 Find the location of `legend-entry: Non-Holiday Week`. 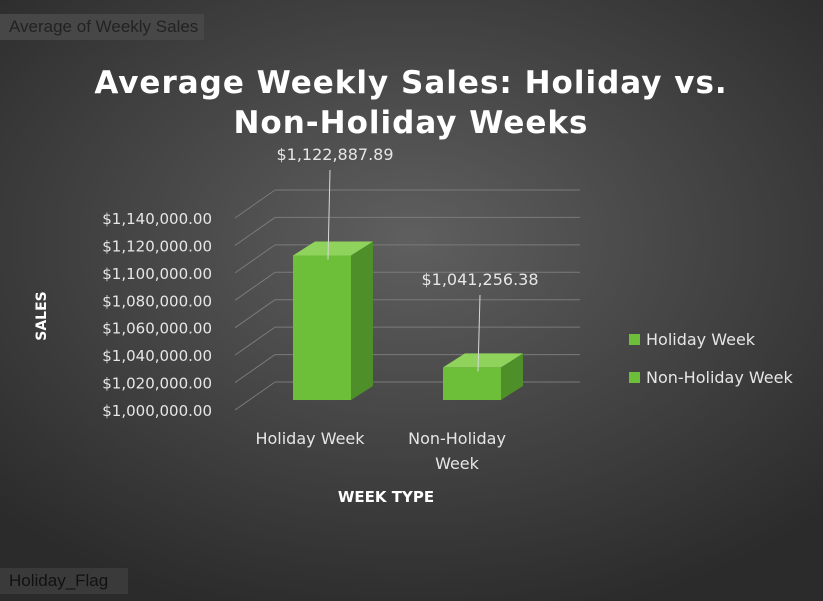

legend-entry: Non-Holiday Week is located at coordinates (719, 377).